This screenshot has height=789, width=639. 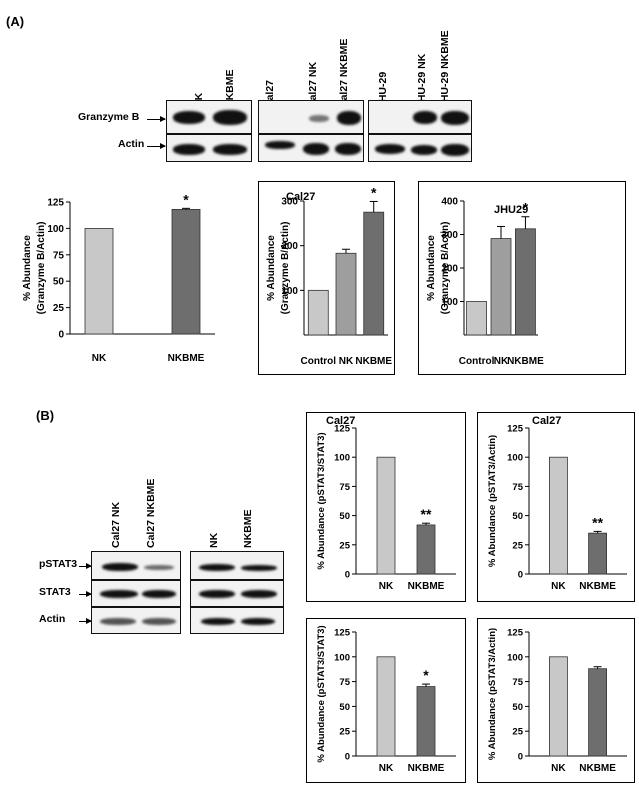 I want to click on blot-row-label: pSTAT3, so click(x=58, y=564).